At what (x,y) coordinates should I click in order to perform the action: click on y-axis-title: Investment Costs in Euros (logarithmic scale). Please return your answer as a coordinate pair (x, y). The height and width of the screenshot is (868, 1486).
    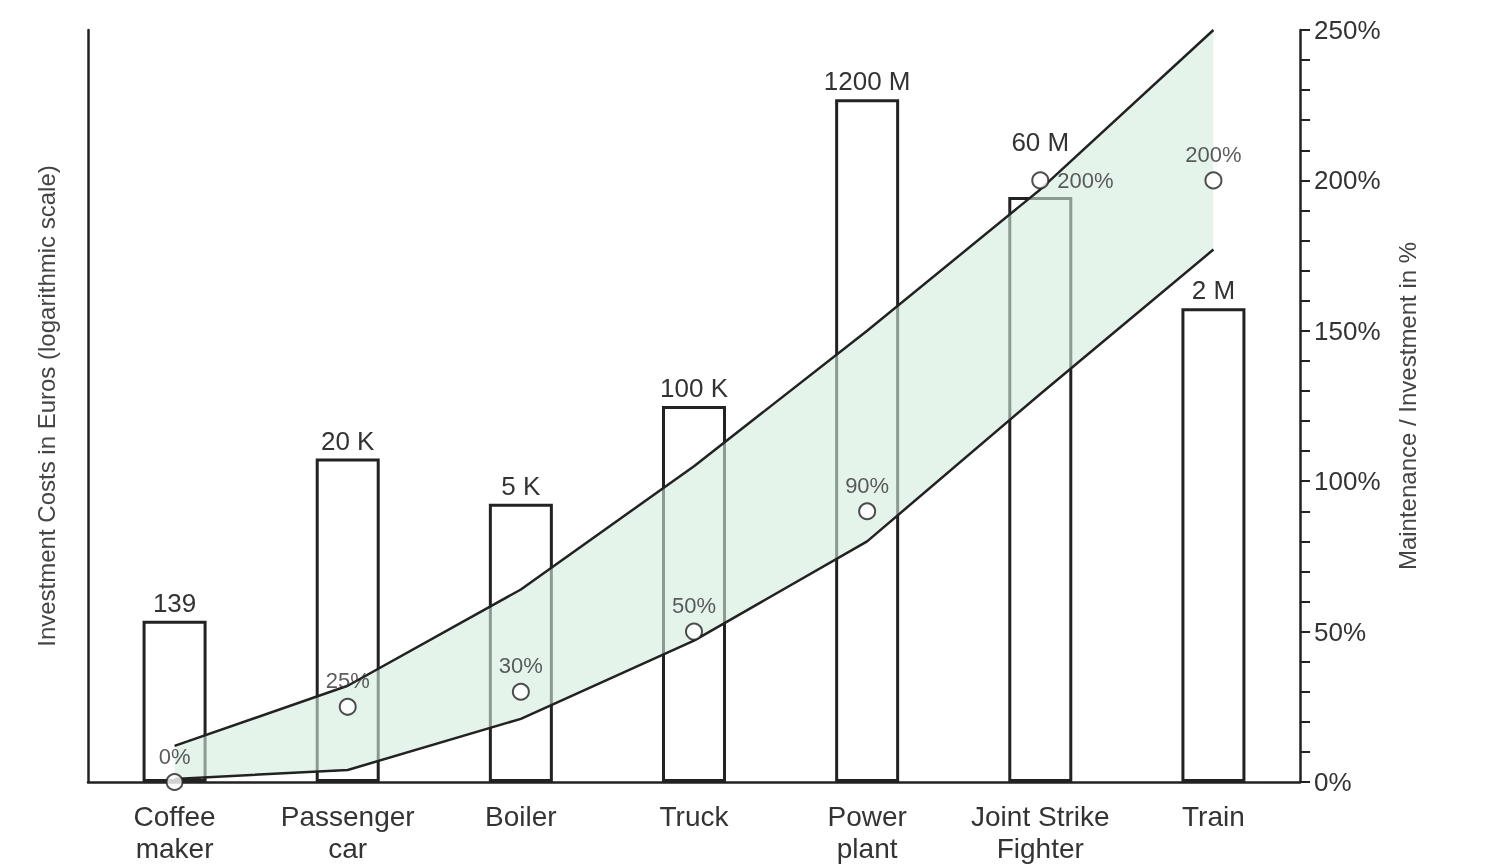
    Looking at the image, I should click on (46, 406).